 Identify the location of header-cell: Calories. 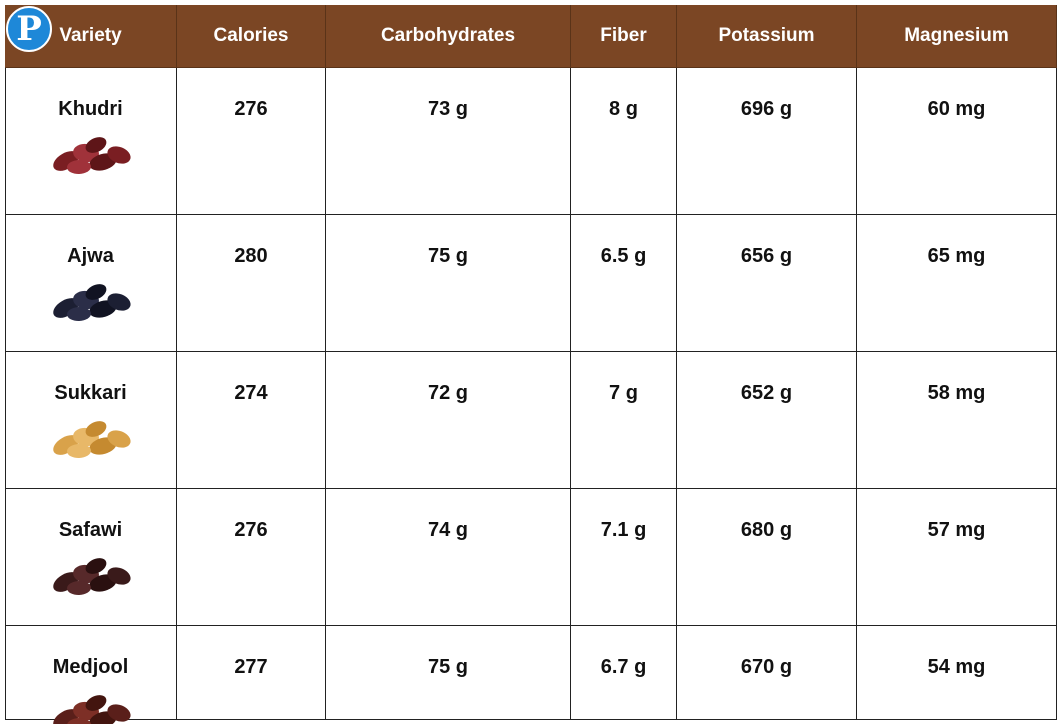
(251, 36).